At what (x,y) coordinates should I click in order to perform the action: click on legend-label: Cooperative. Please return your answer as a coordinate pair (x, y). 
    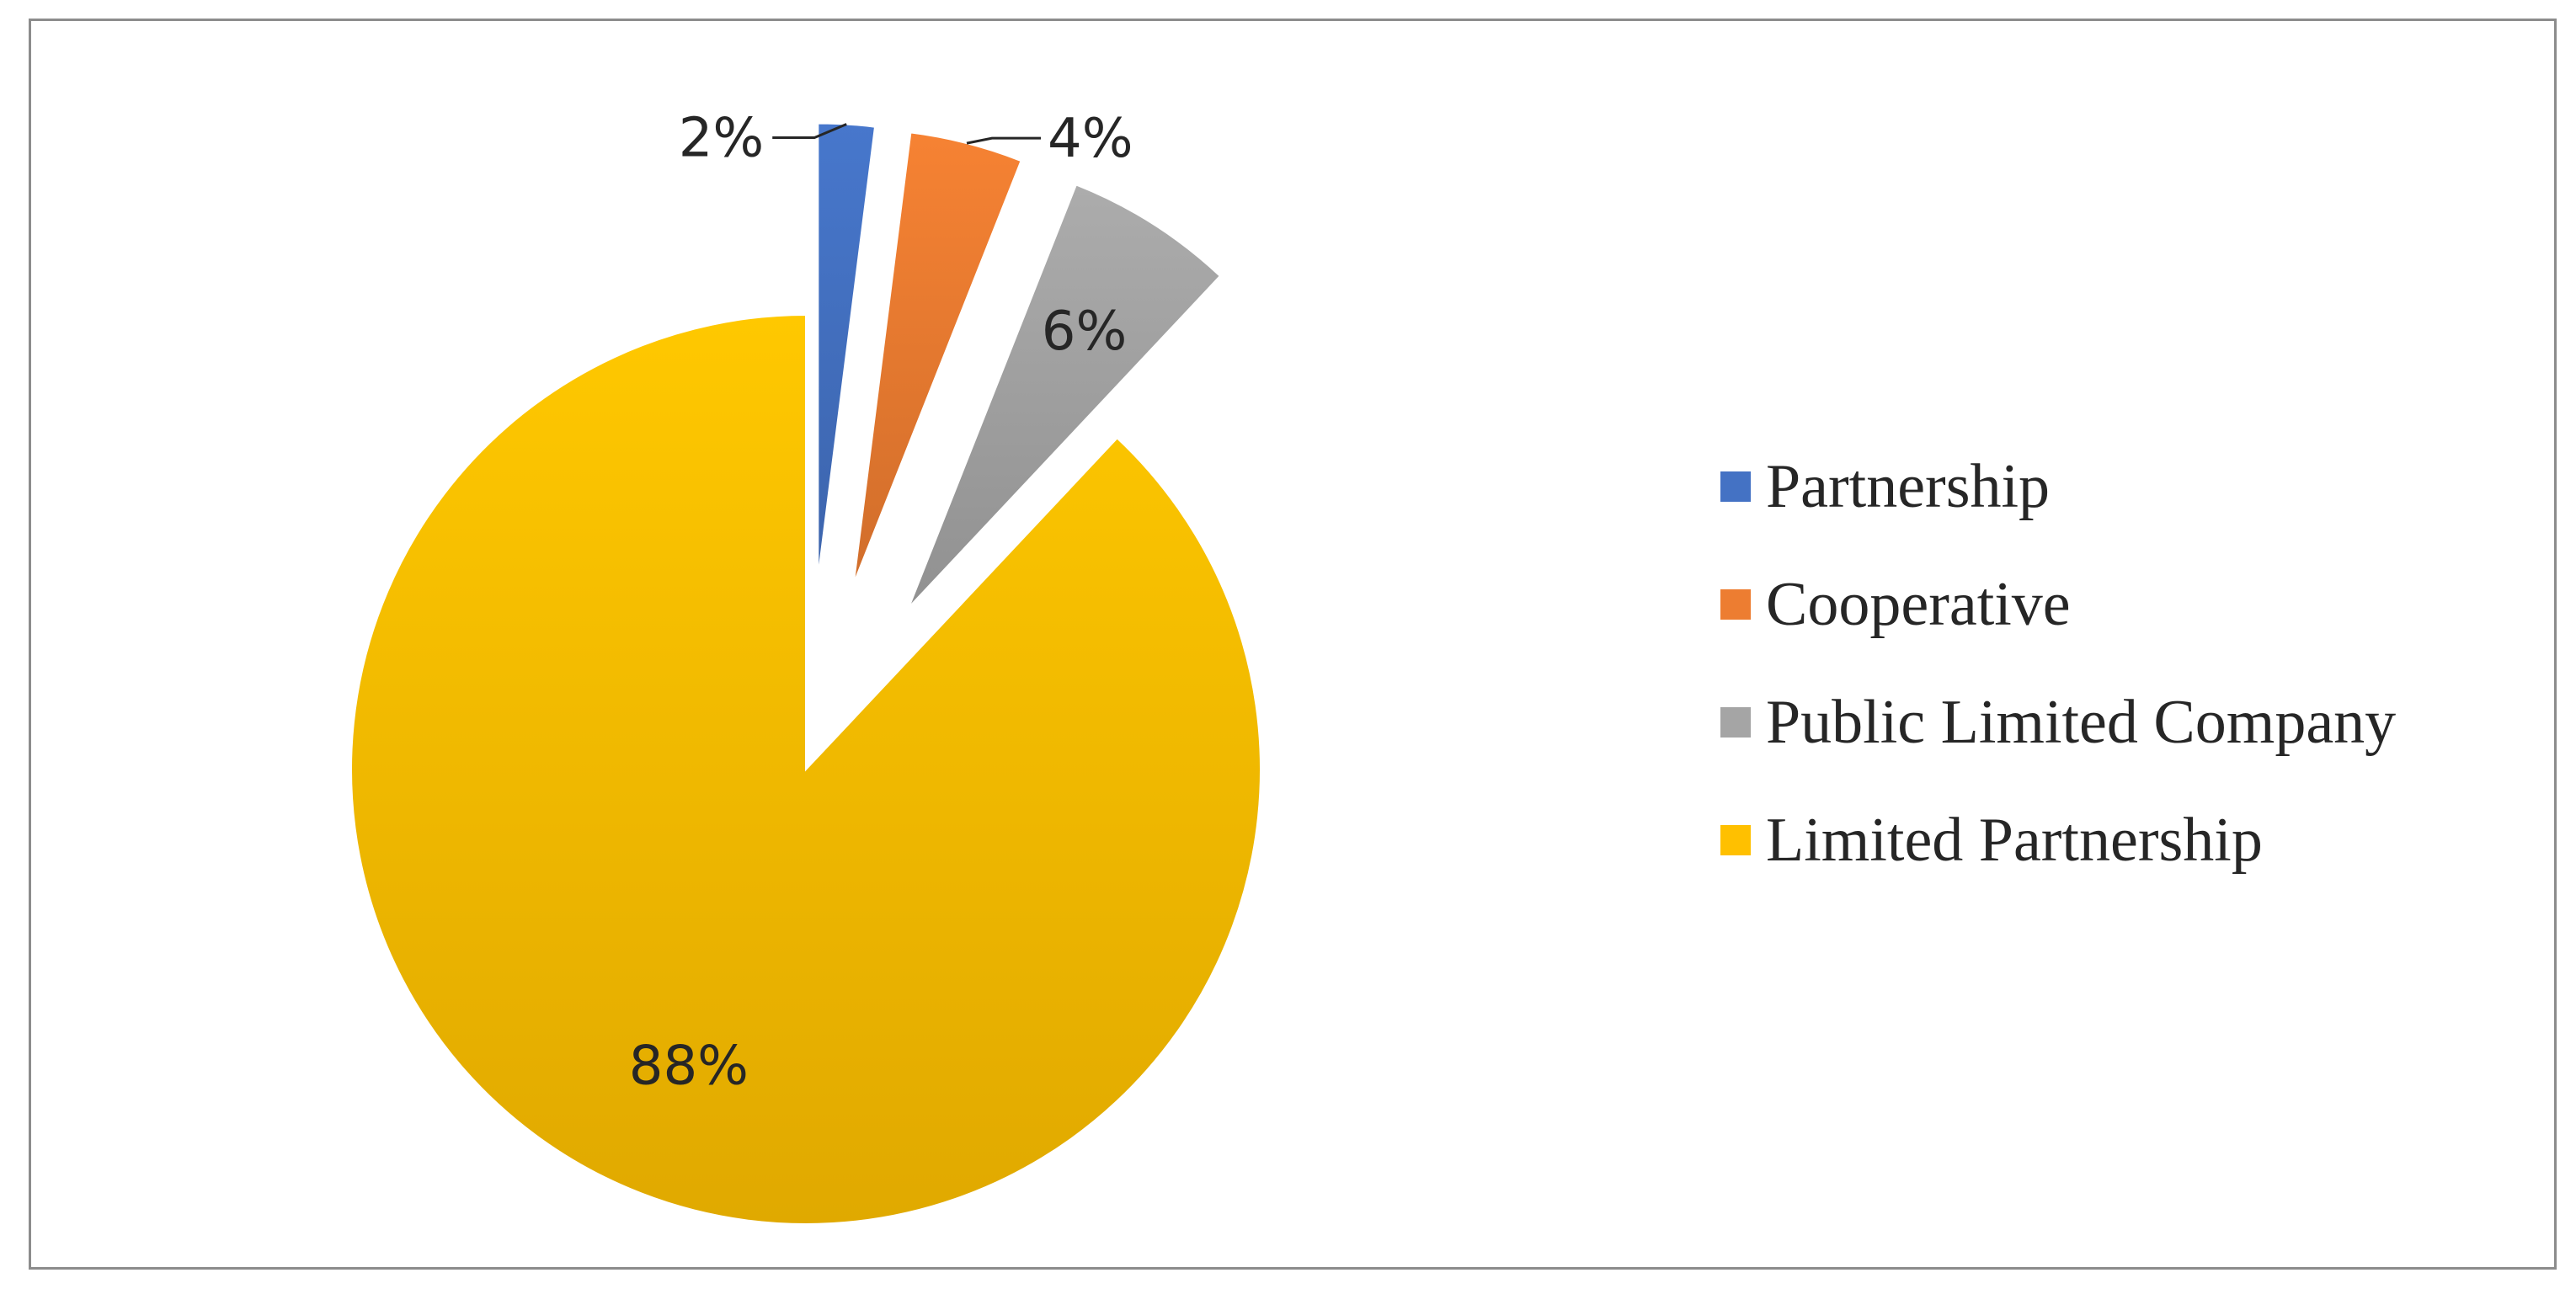
    Looking at the image, I should click on (1918, 605).